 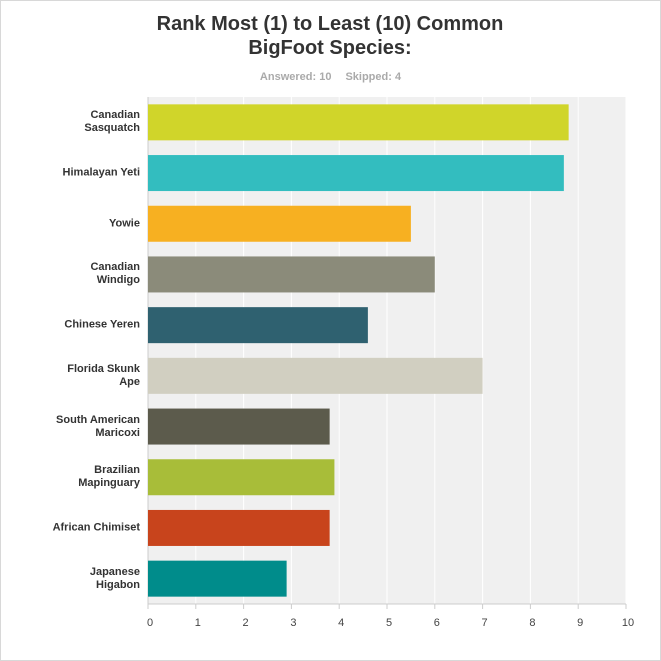 What do you see at coordinates (115, 274) in the screenshot?
I see `y-tick-label: Canadian Windigo` at bounding box center [115, 274].